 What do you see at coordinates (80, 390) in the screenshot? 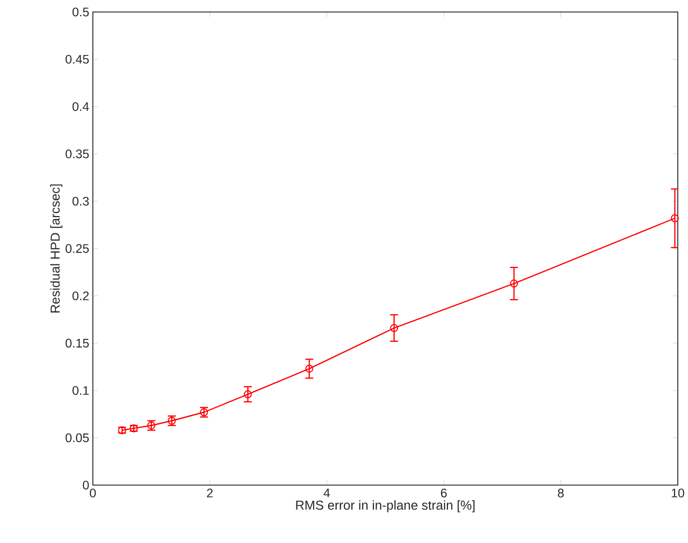
I see `y-tick-label: 0.1` at bounding box center [80, 390].